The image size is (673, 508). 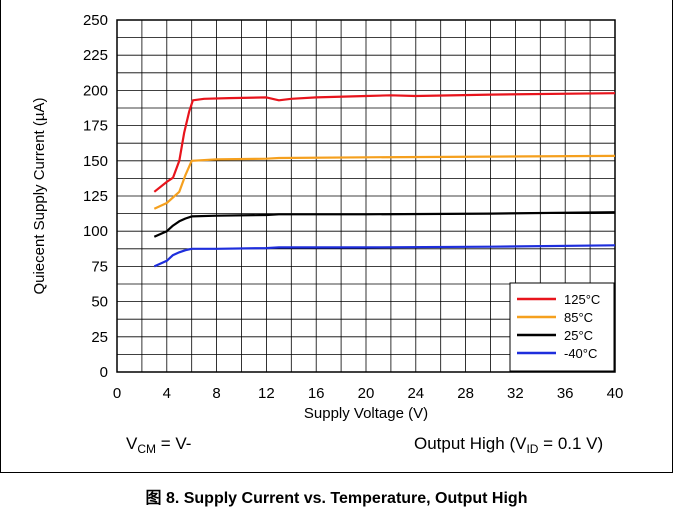 I want to click on y-tick-label: 250, so click(x=95, y=20).